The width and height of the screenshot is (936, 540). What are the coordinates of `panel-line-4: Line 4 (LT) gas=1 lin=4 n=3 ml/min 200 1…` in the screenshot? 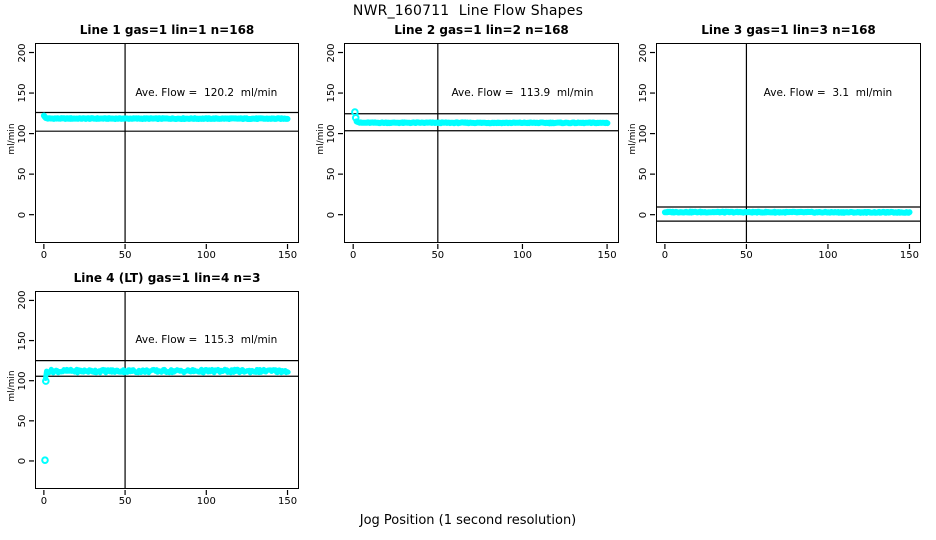 It's located at (153, 389).